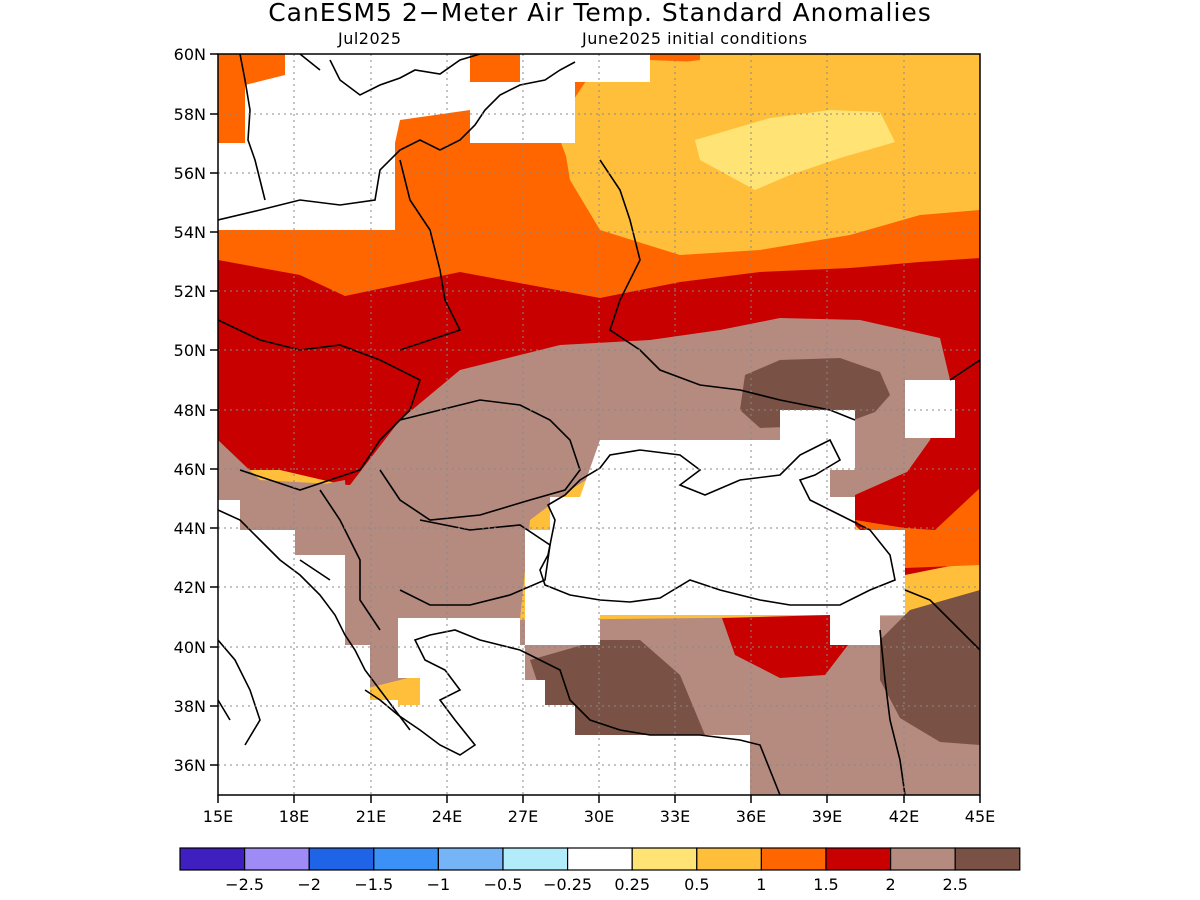 This screenshot has height=900, width=1200. I want to click on colorbar-label: 2, so click(891, 884).